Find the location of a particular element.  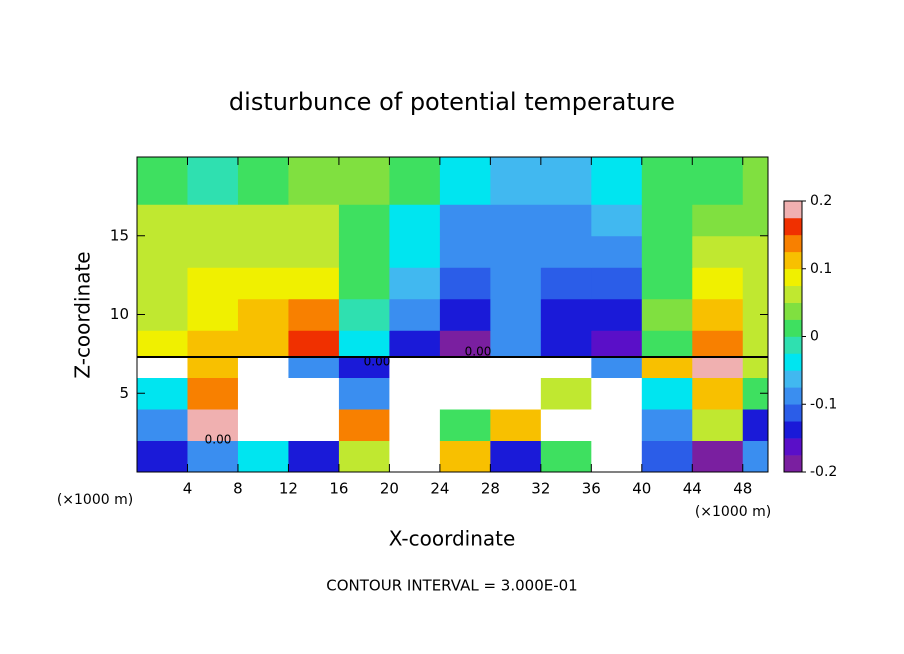

colorbar-tick-label: -0.2 is located at coordinates (823, 472).